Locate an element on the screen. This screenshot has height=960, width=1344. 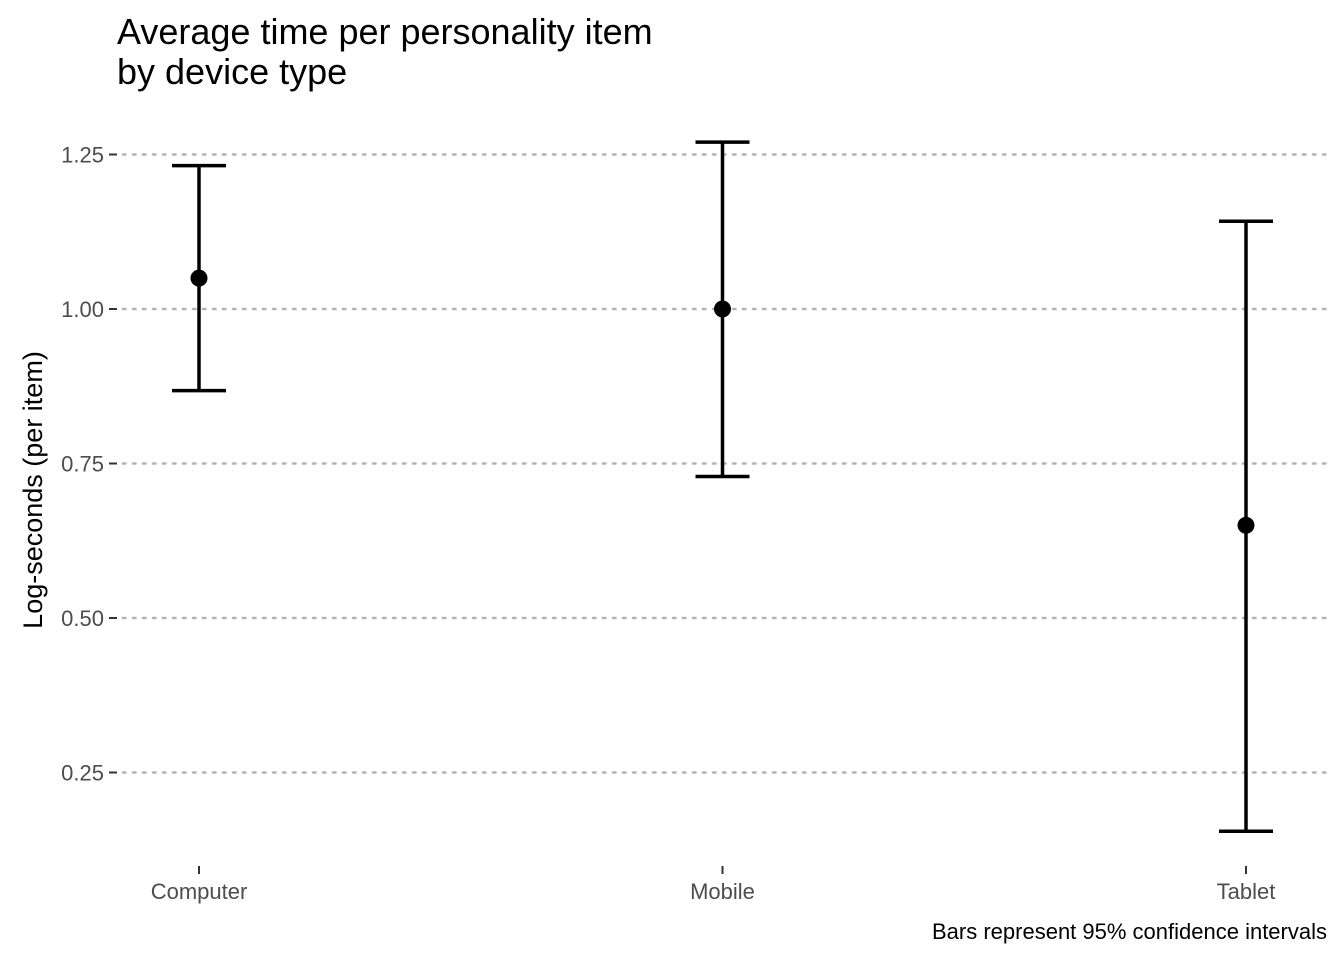
errorbar-computer is located at coordinates (199, 278).